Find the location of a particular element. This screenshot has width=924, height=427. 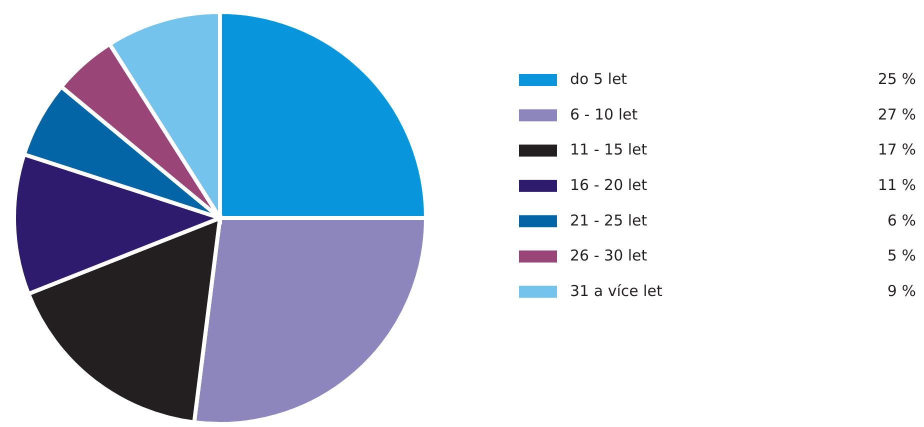

data-label: 11 % is located at coordinates (897, 185).